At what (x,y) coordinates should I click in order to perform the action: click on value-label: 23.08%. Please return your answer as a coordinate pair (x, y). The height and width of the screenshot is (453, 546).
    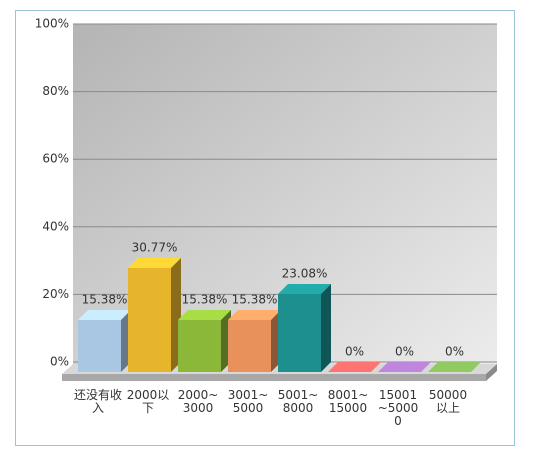
    Looking at the image, I should click on (305, 273).